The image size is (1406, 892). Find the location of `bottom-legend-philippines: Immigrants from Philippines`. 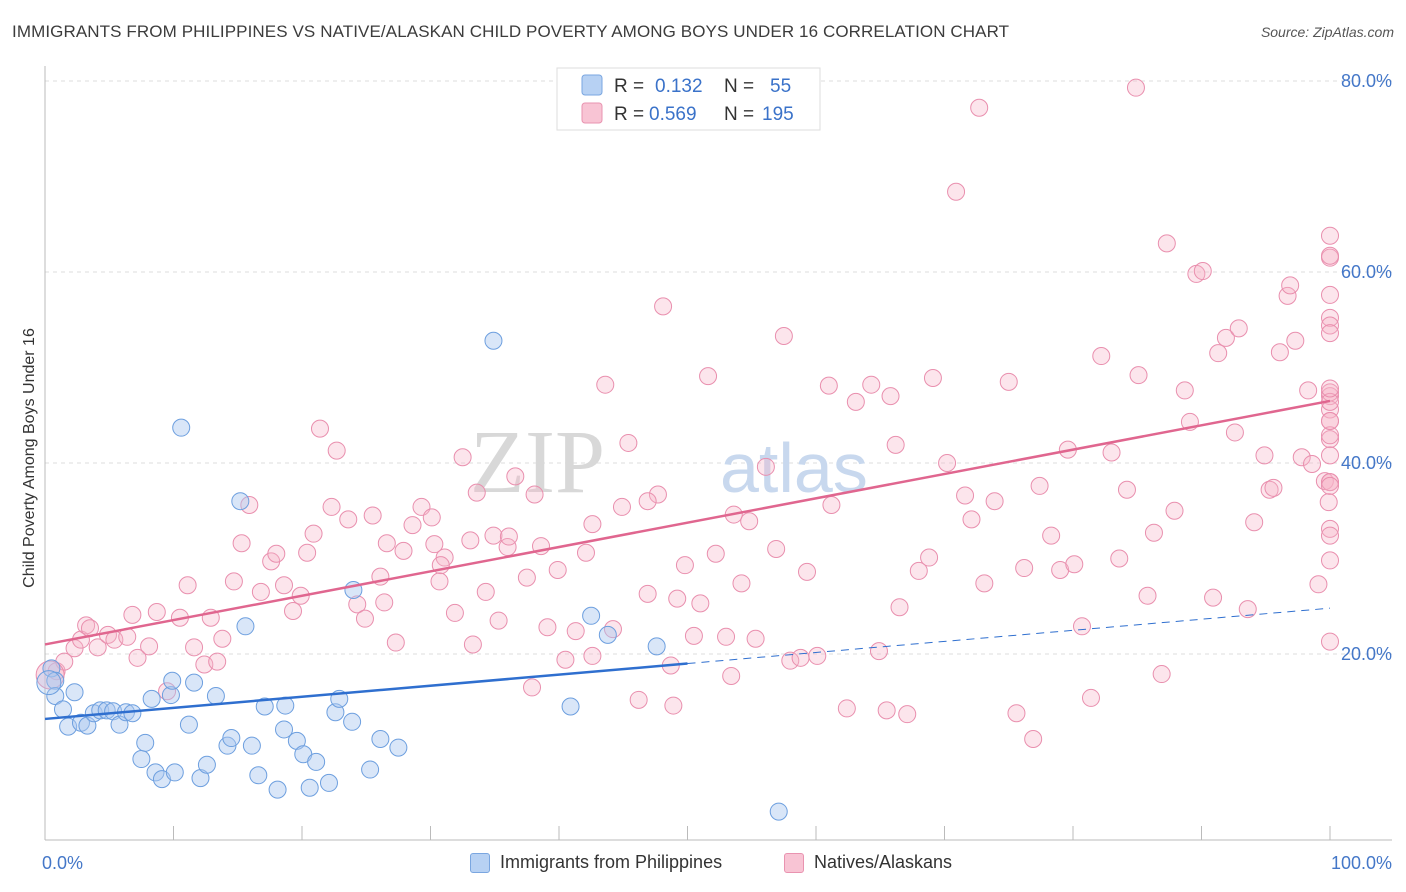

bottom-legend-philippines: Immigrants from Philippines is located at coordinates (596, 862).